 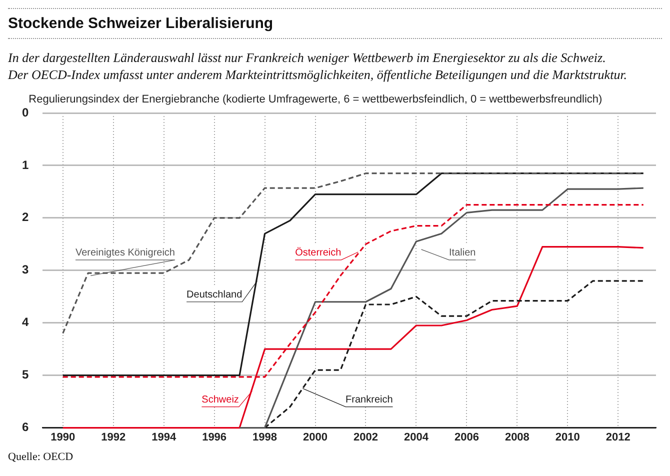 I want to click on x-tick-label: 1990, so click(x=63, y=437).